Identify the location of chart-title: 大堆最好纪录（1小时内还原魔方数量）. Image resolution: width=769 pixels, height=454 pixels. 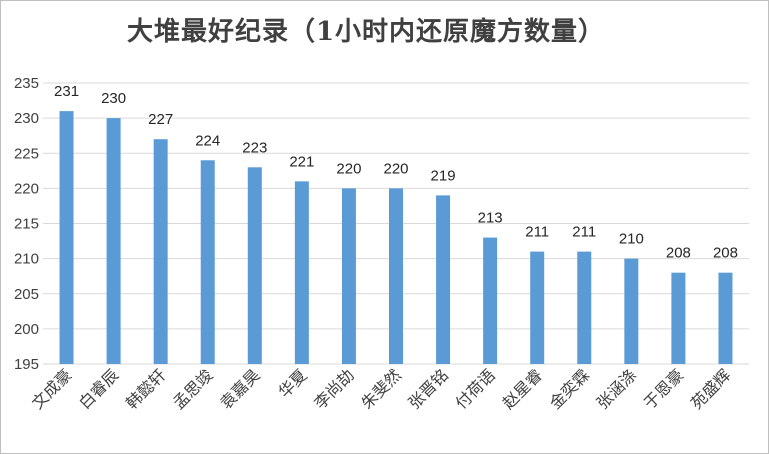
(366, 32).